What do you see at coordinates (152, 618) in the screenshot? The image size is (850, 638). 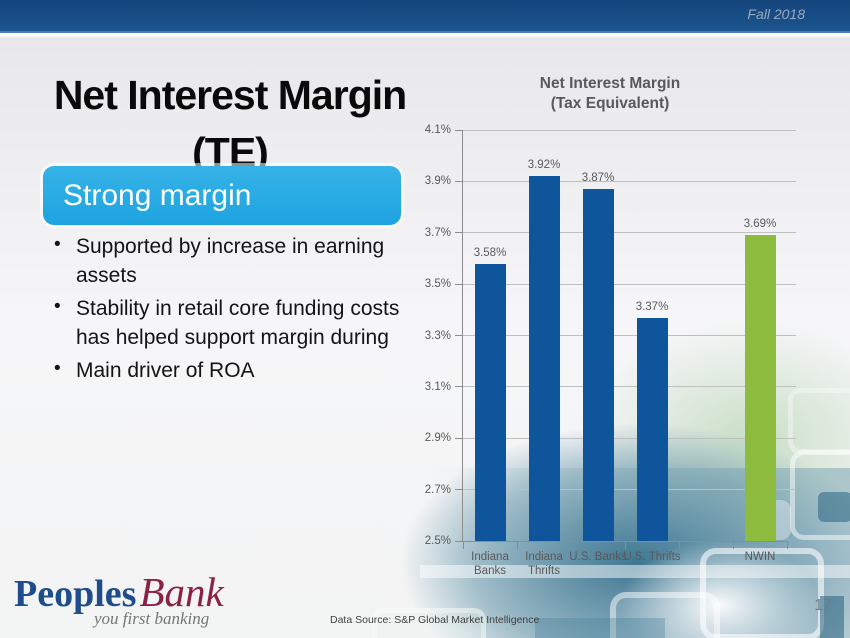 I see `logo-tagline: you first banking` at bounding box center [152, 618].